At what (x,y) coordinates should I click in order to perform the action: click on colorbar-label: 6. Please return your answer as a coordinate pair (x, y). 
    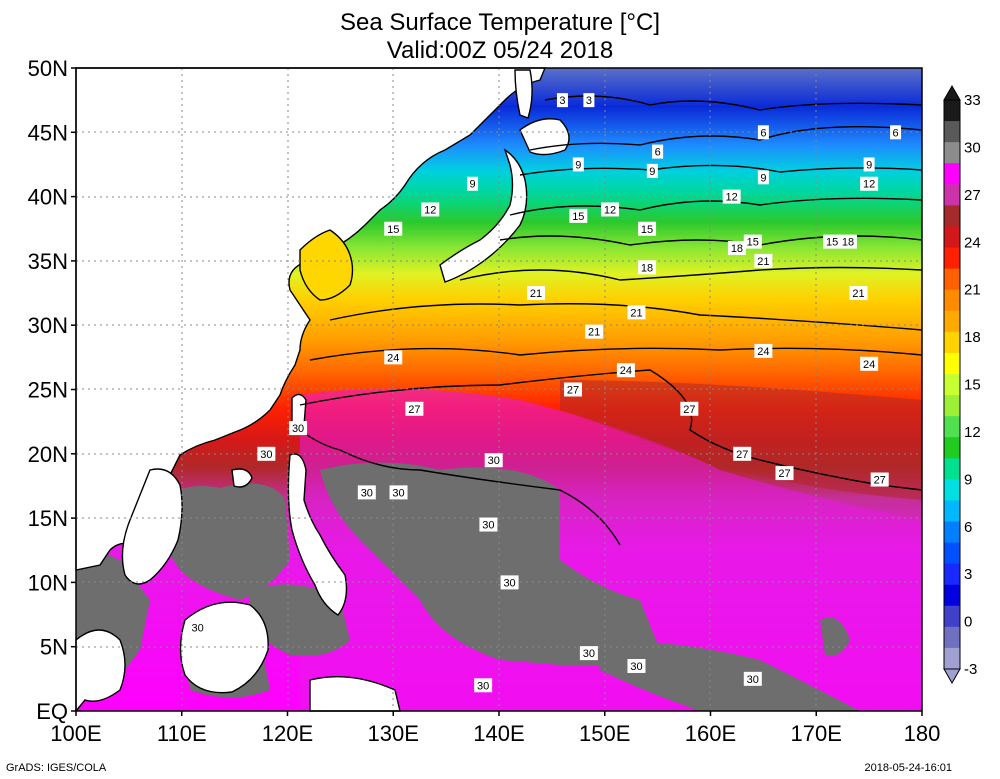
    Looking at the image, I should click on (968, 527).